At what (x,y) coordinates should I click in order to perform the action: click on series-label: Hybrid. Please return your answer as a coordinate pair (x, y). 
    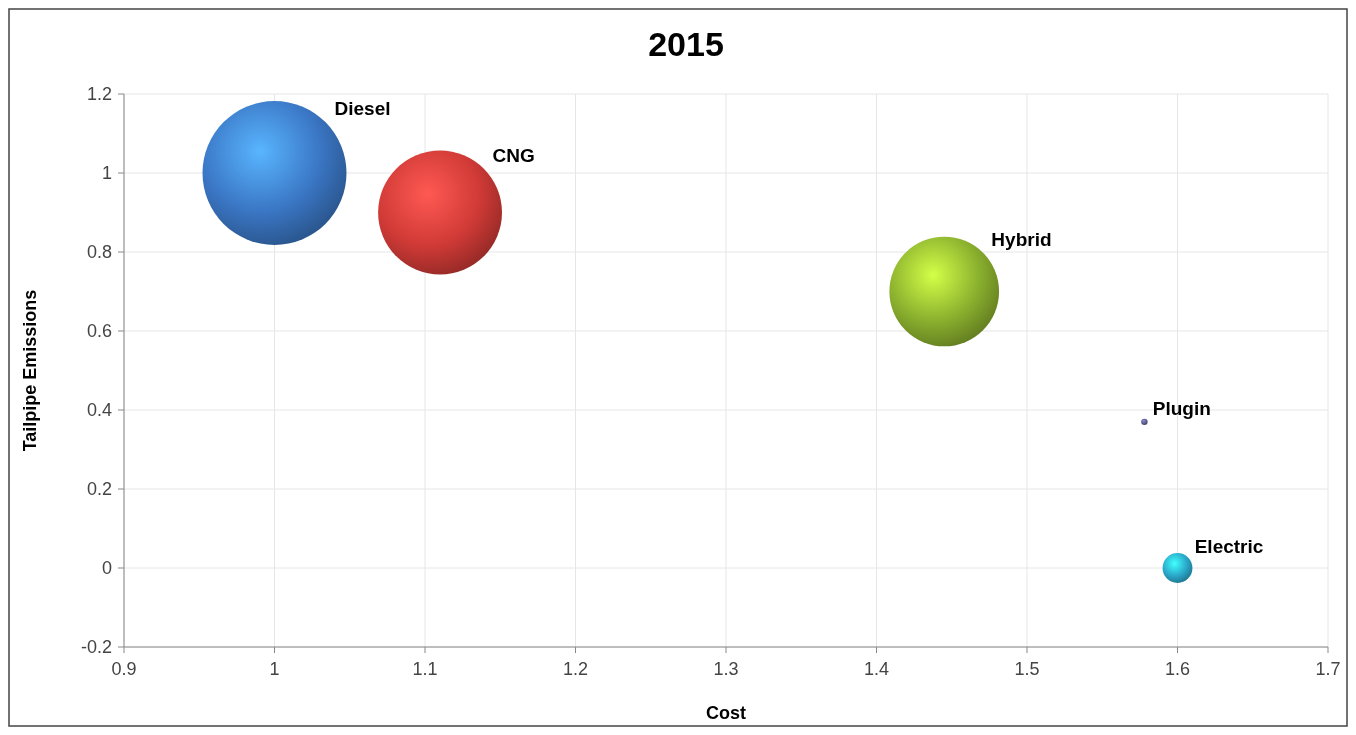
    Looking at the image, I should click on (1021, 240).